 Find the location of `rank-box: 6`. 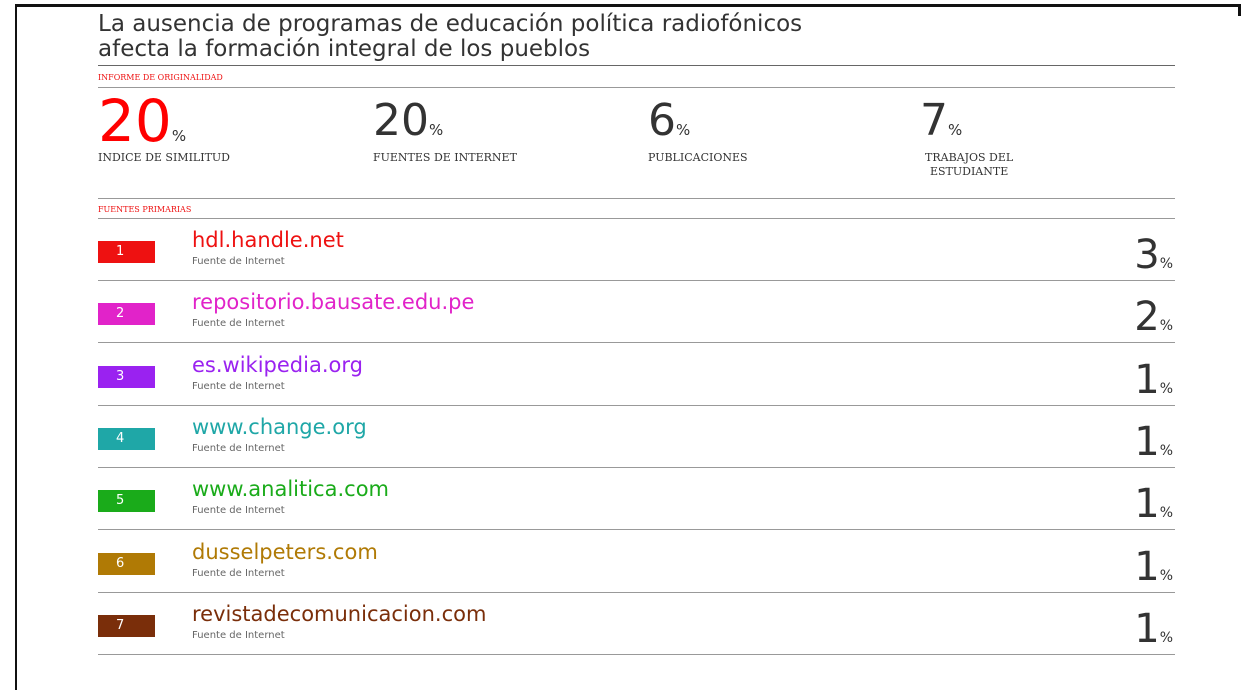

rank-box: 6 is located at coordinates (126, 563).